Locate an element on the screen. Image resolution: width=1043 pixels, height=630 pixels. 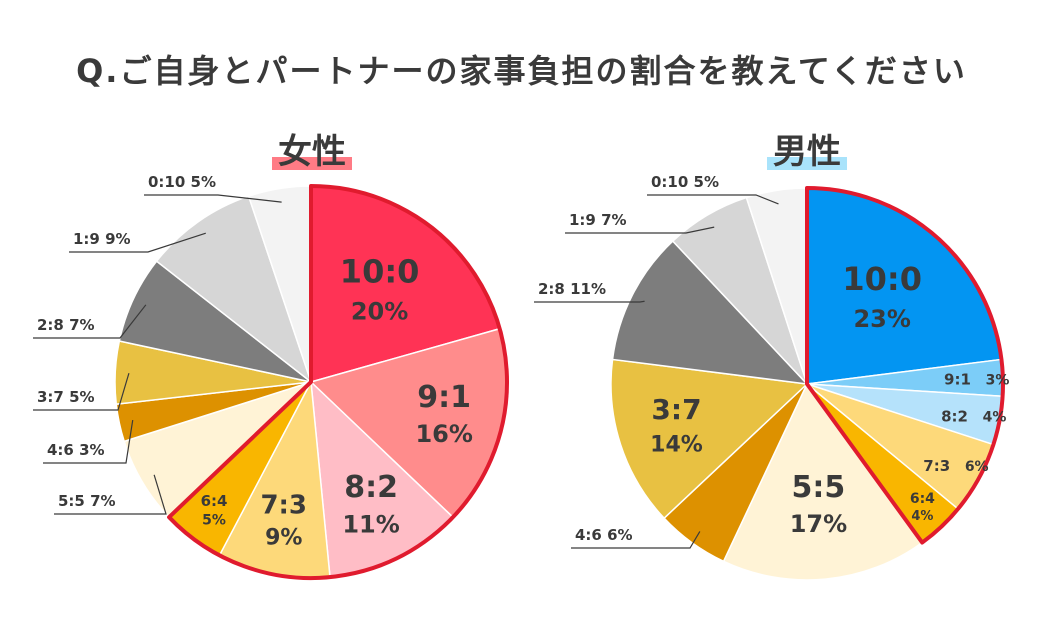
male-label-8-2: 8:2 is located at coordinates (954, 417).